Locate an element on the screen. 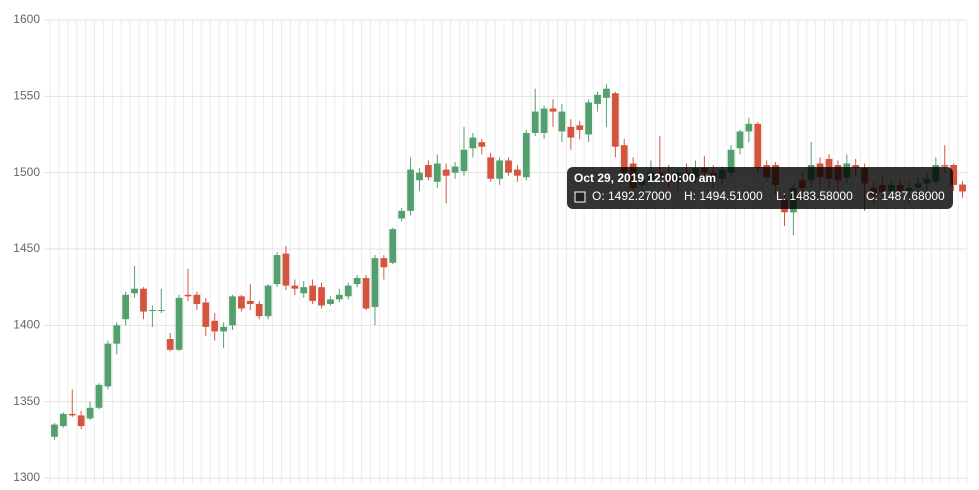  y-tick-label: 1600 is located at coordinates (26, 19).